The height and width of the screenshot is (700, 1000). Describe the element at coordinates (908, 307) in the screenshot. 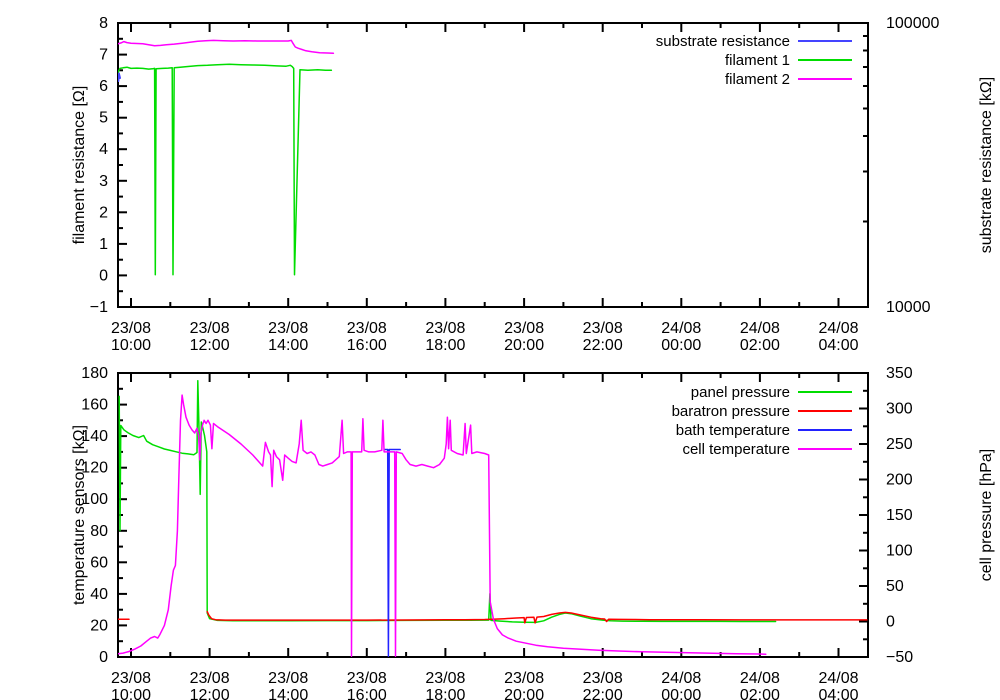

I see `right-tick-label: 10000` at that location.